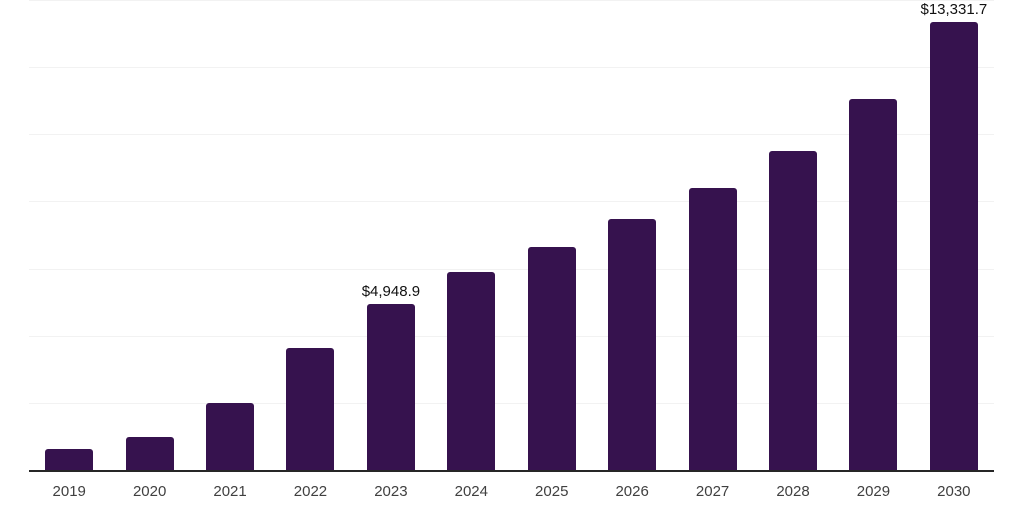 The image size is (1024, 512). Describe the element at coordinates (310, 491) in the screenshot. I see `x-tick-label-2022: 2022` at that location.